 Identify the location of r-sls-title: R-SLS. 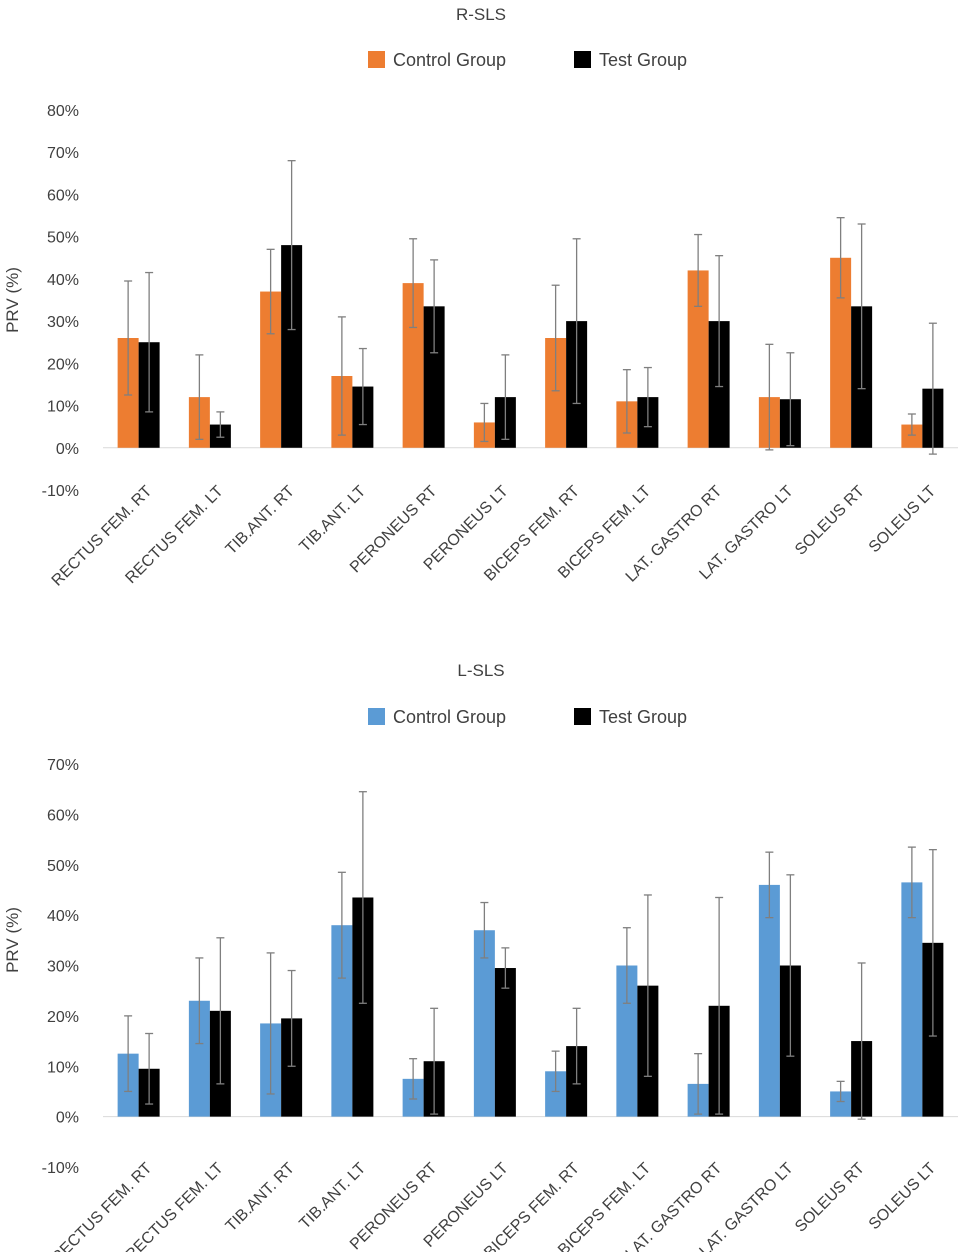
(481, 14).